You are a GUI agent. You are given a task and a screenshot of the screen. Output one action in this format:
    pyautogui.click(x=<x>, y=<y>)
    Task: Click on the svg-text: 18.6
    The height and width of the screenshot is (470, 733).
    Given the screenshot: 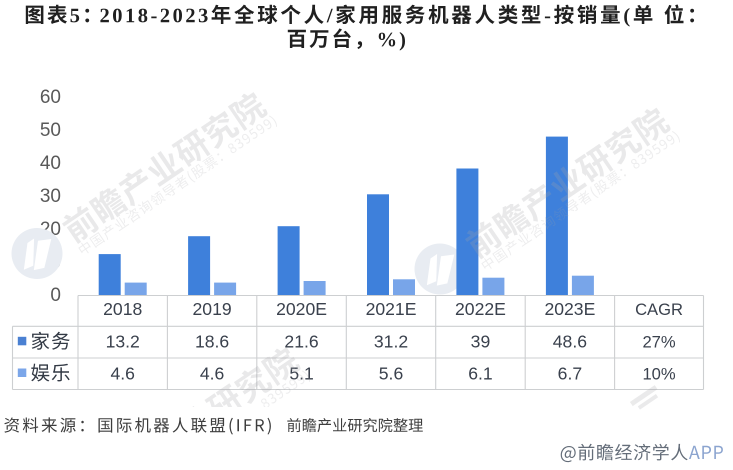 What is the action you would take?
    pyautogui.click(x=212, y=342)
    